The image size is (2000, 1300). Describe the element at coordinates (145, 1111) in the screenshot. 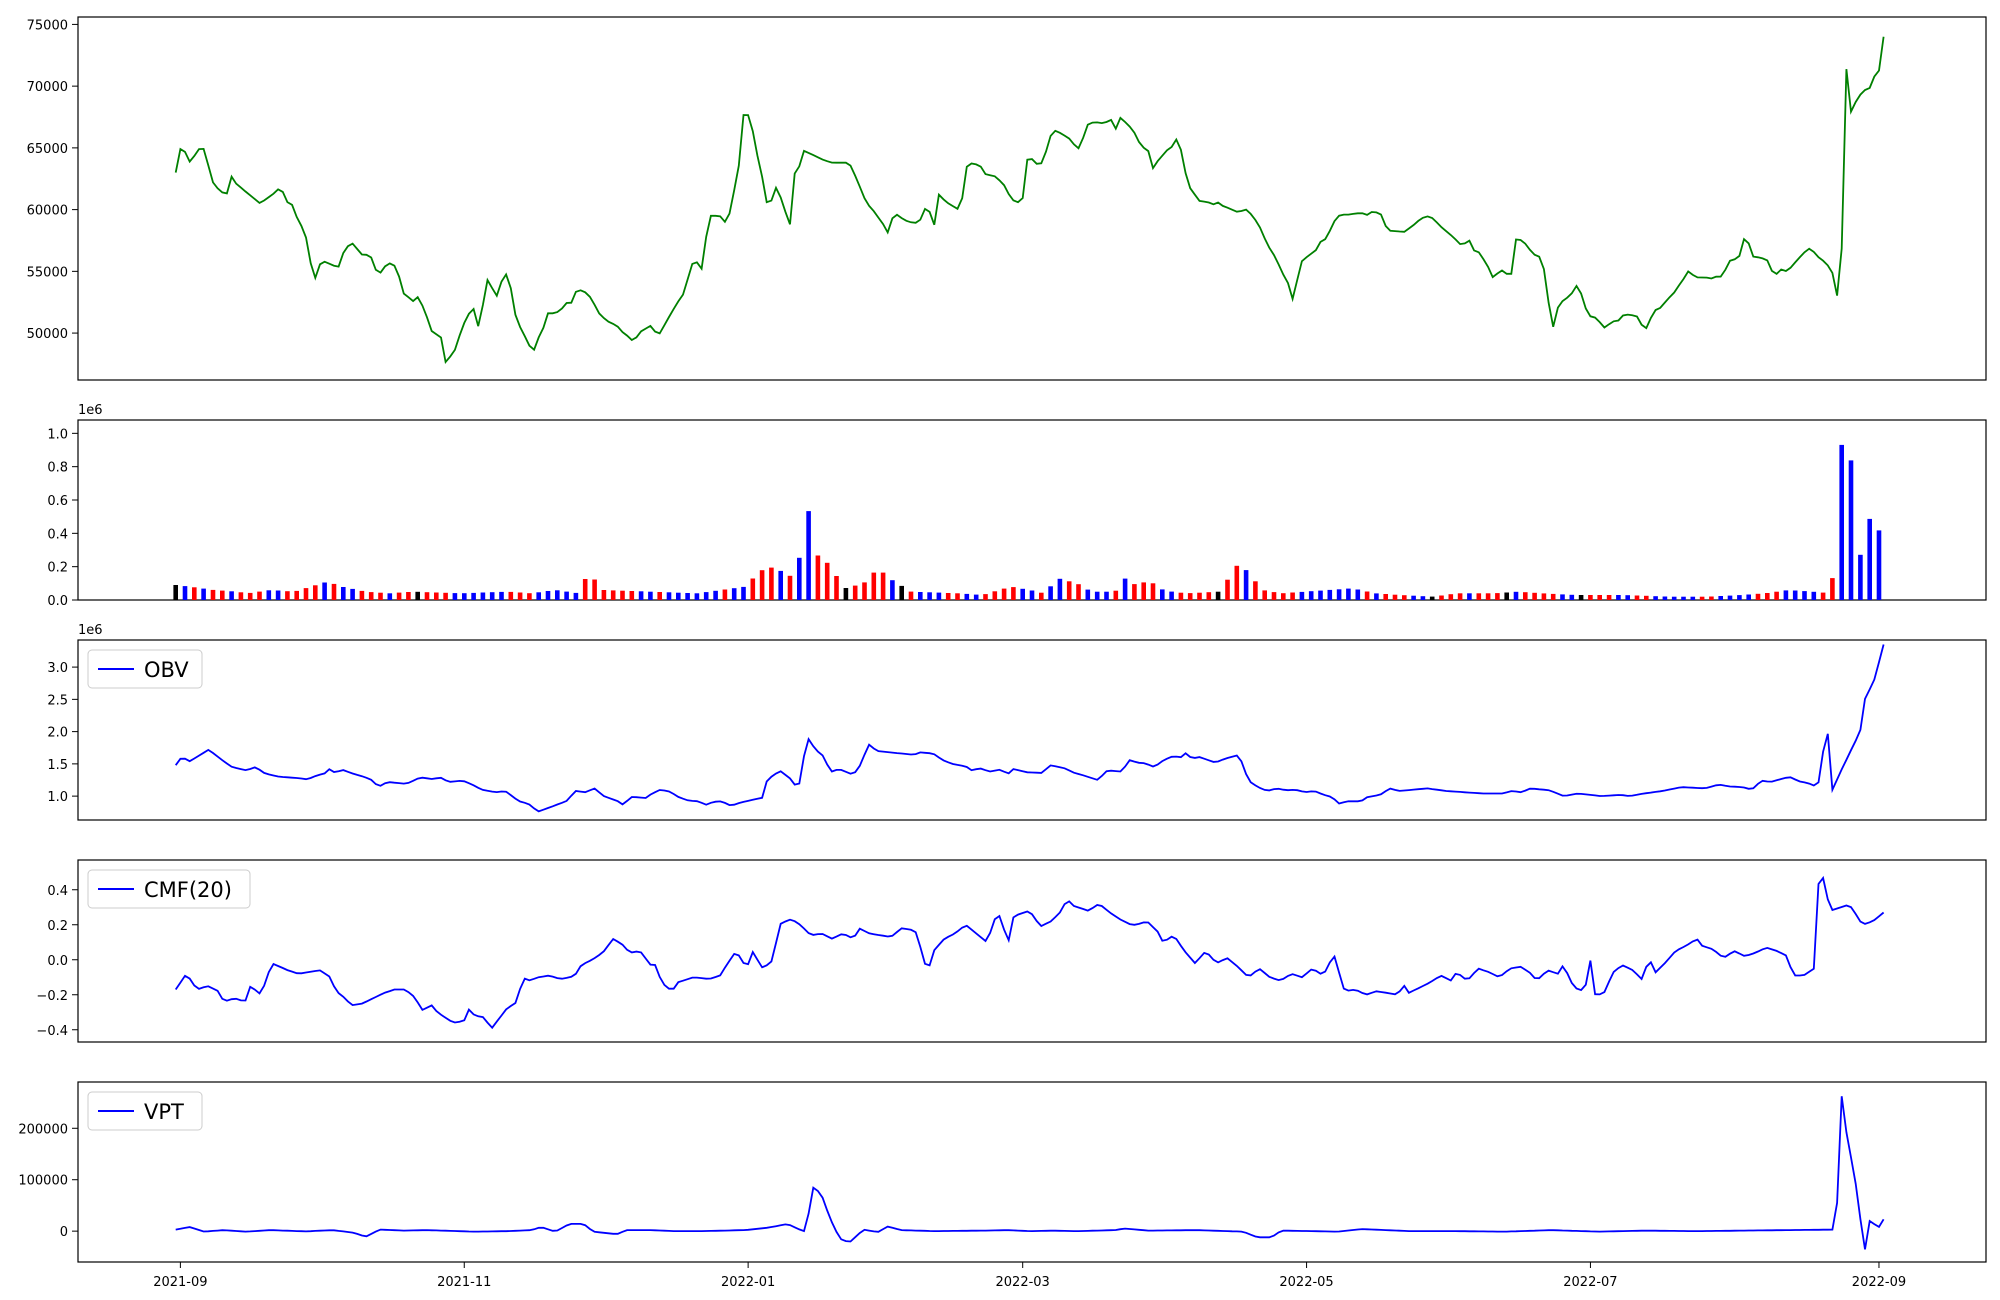

I see `vpt-legend` at that location.